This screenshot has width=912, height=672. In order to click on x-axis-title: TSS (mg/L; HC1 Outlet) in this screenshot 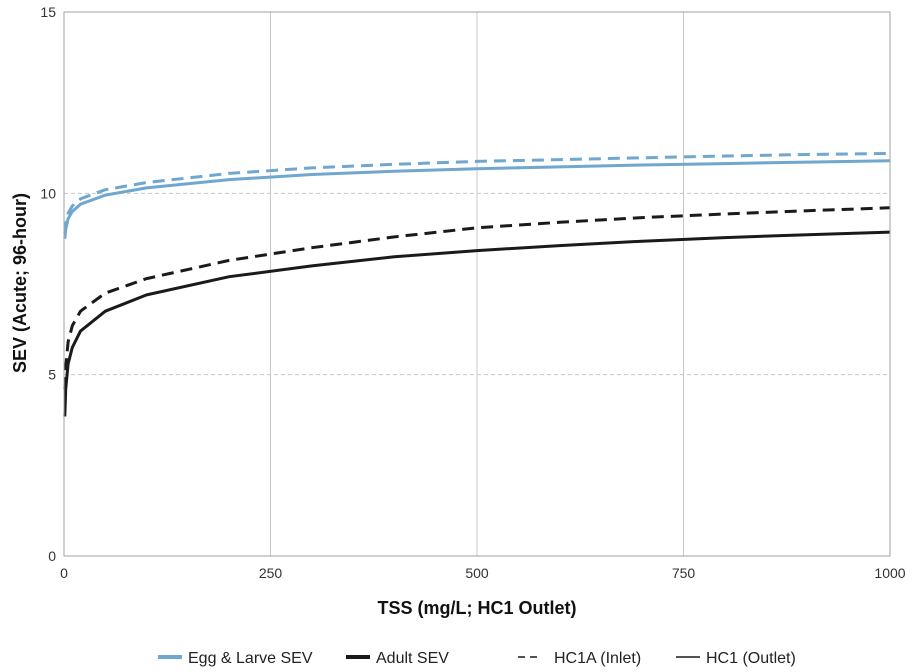, I will do `click(477, 608)`.